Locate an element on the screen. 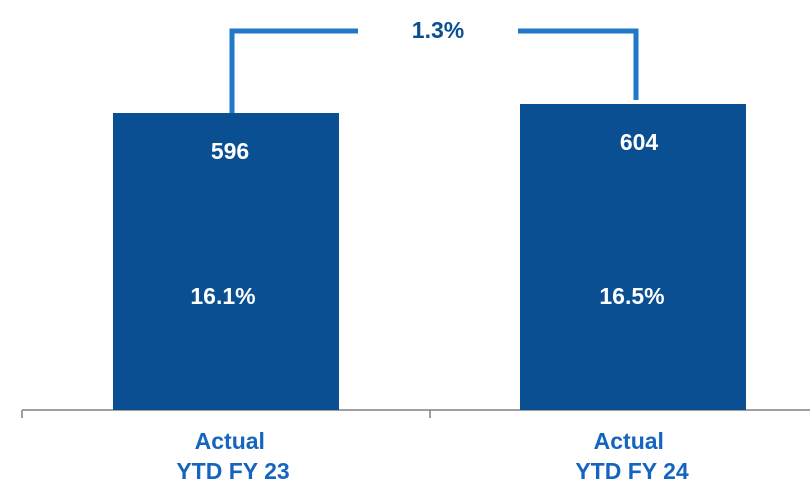 This screenshot has width=810, height=492. category-label-fy23-line1: Actual is located at coordinates (230, 441).